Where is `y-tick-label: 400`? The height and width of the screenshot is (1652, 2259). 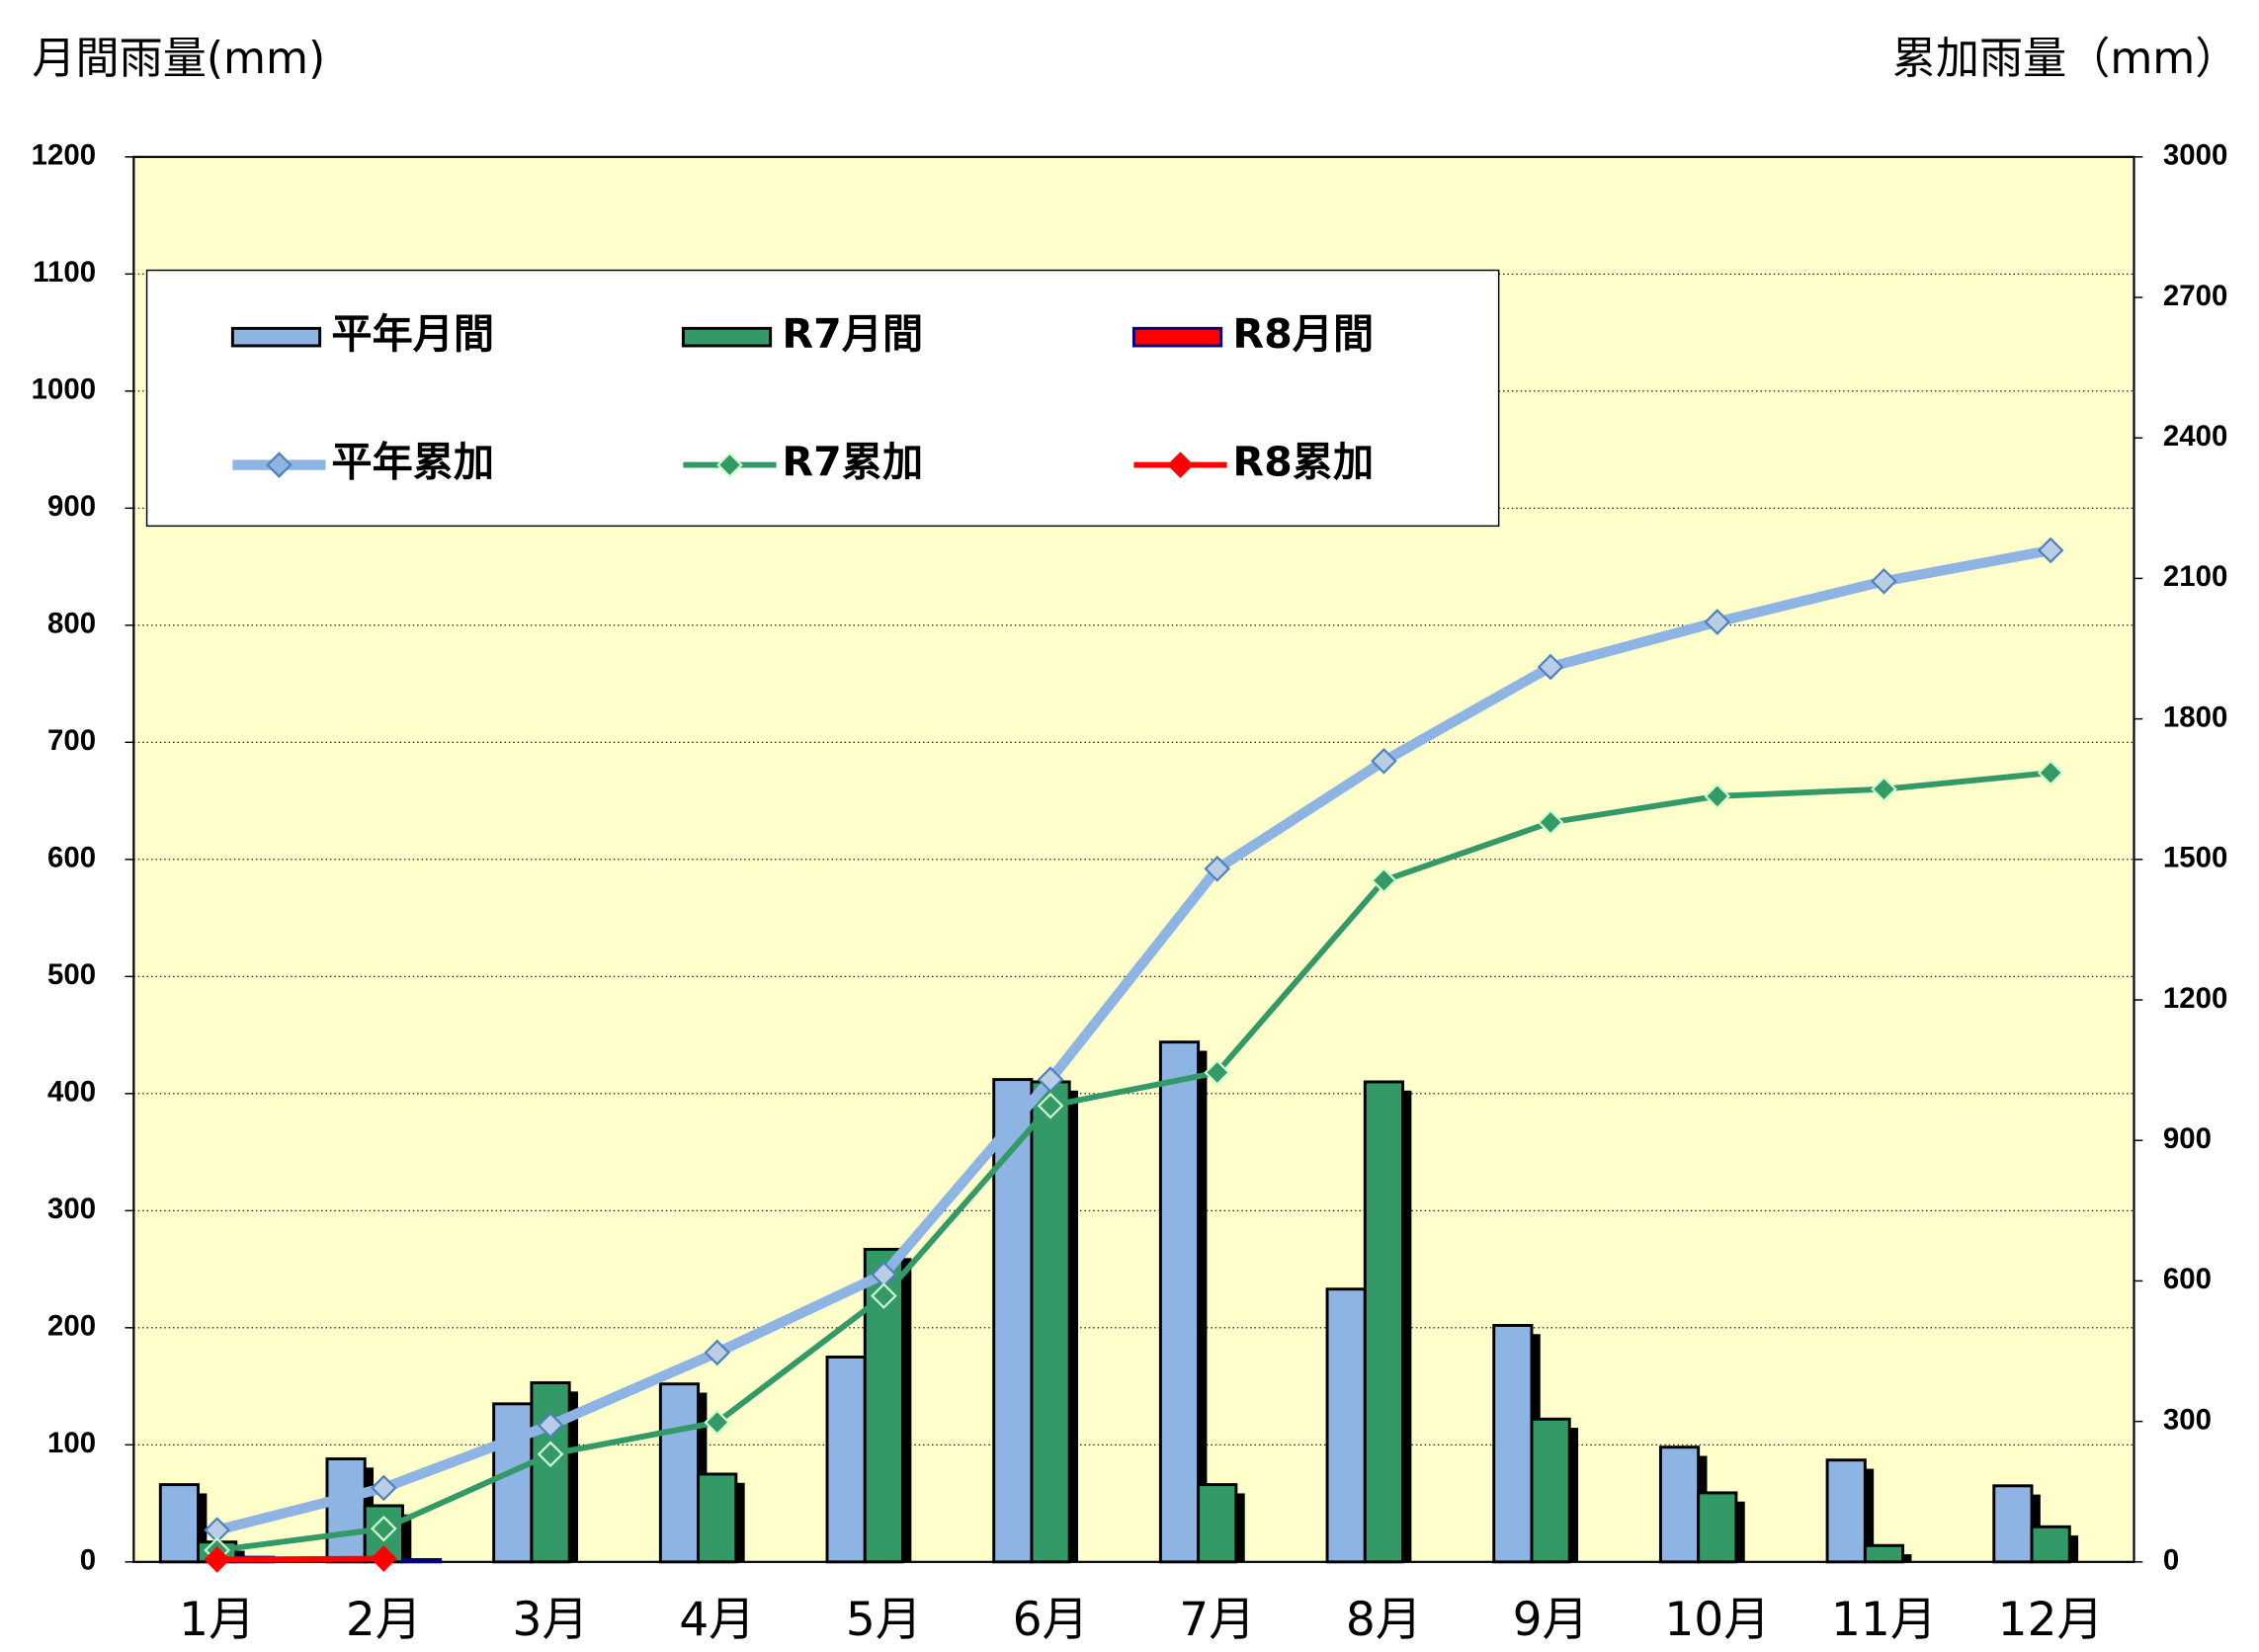
y-tick-label: 400 is located at coordinates (71, 1092).